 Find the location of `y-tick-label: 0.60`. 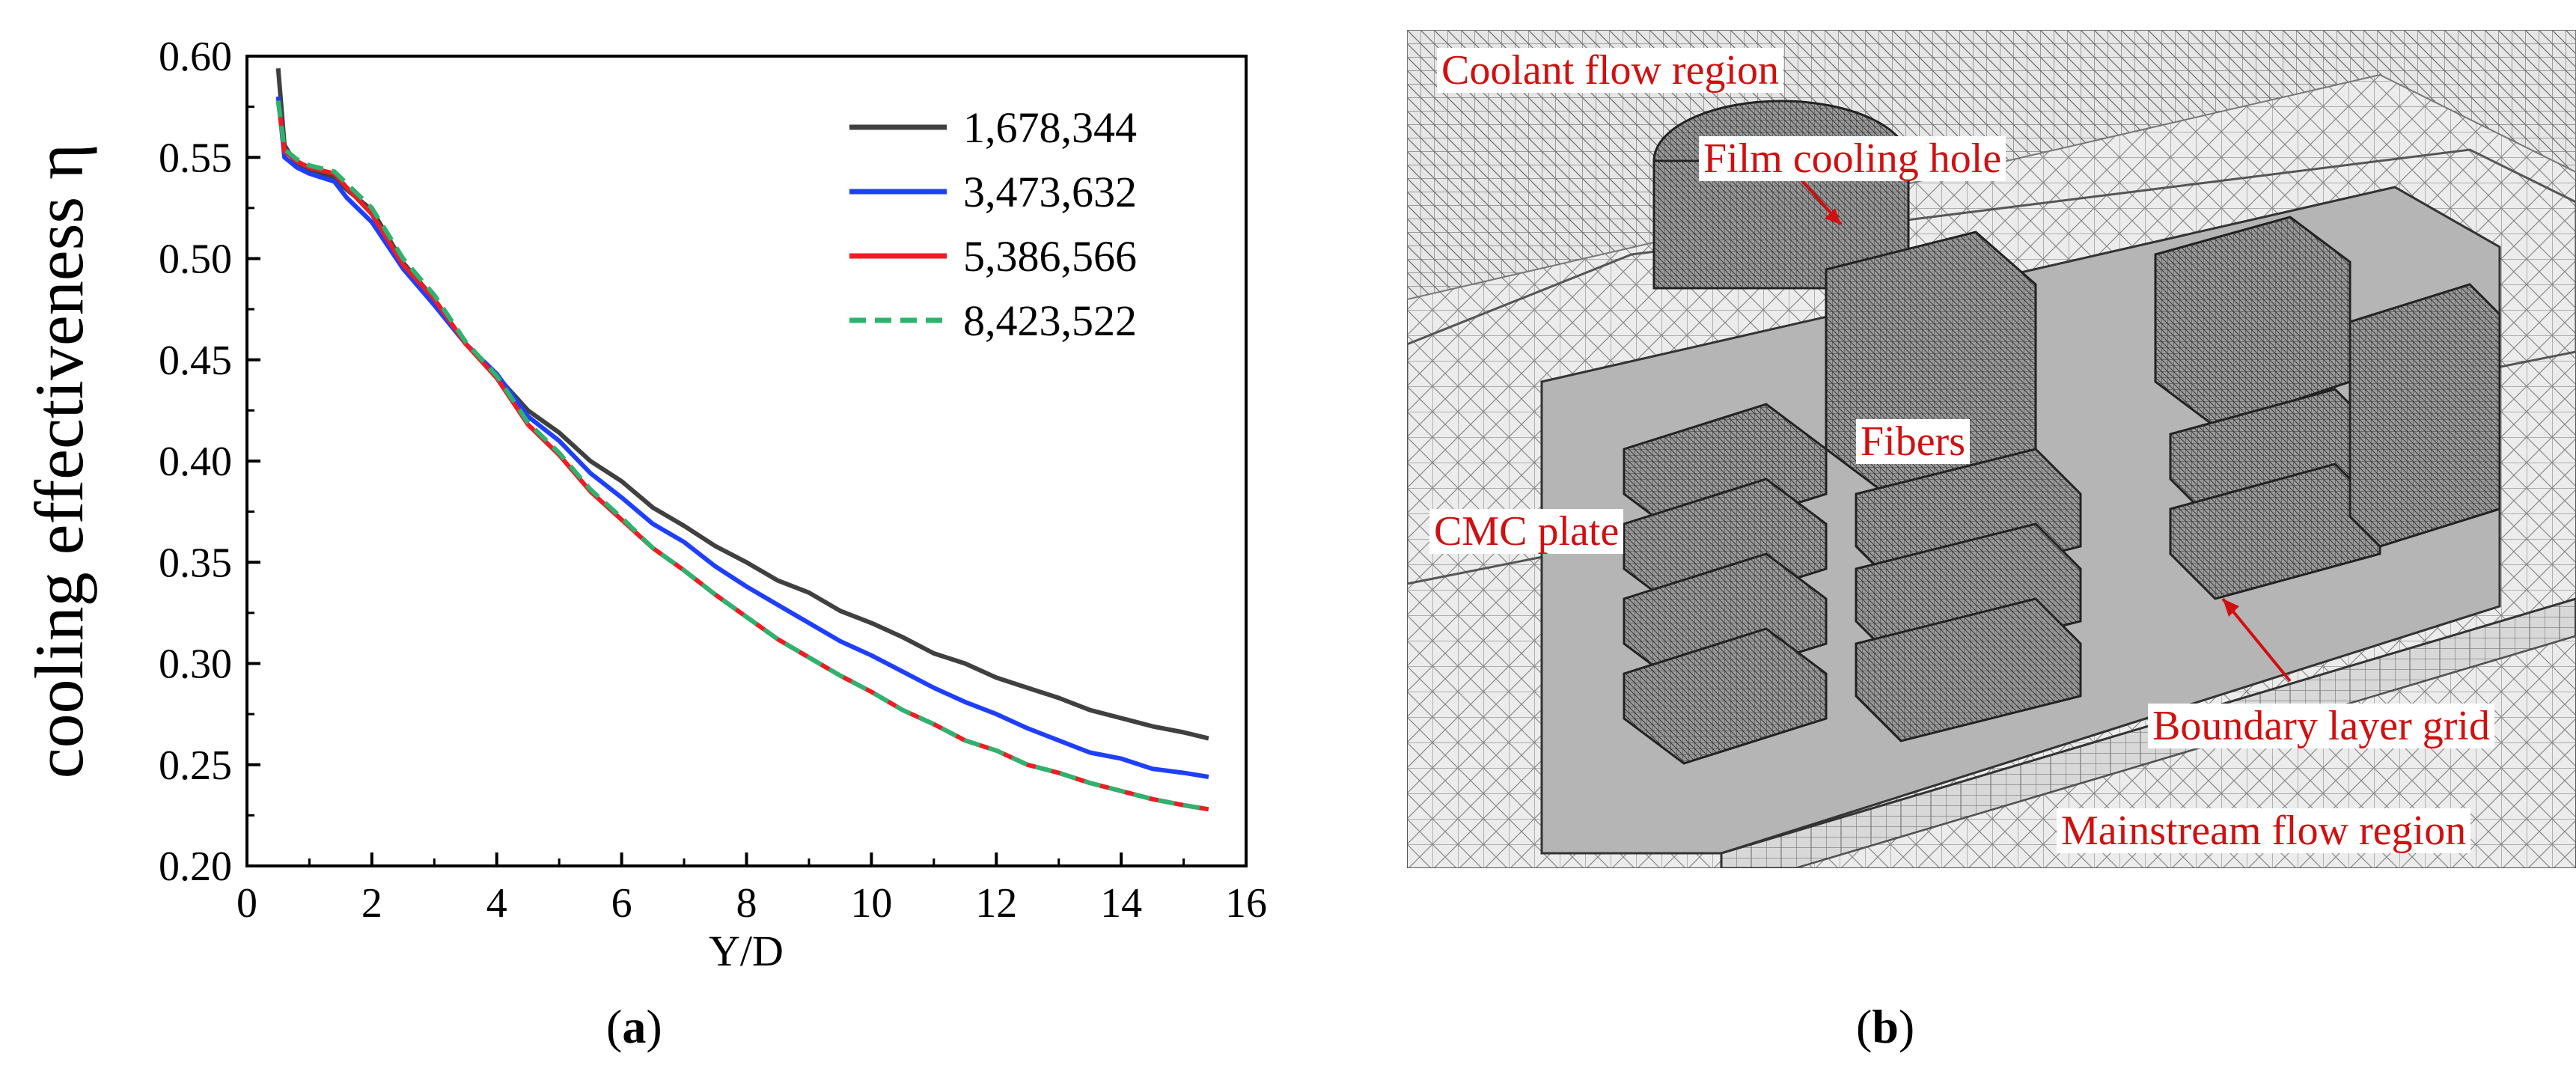

y-tick-label: 0.60 is located at coordinates (195, 57).